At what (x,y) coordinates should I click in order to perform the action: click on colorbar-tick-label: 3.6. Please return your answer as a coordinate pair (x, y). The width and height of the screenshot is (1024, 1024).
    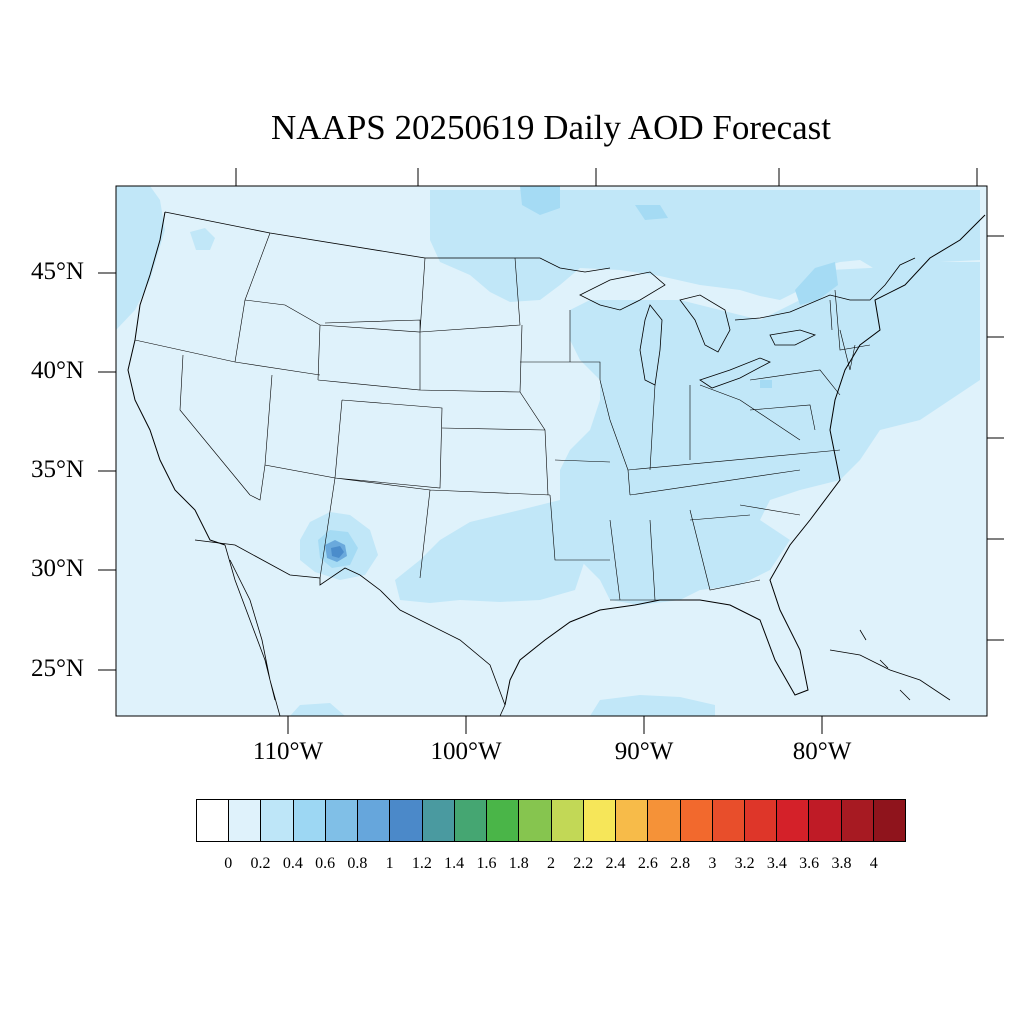
    Looking at the image, I should click on (809, 863).